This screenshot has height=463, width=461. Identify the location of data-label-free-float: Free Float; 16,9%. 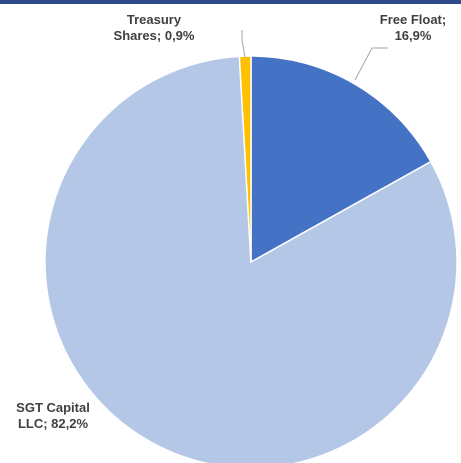
(413, 27).